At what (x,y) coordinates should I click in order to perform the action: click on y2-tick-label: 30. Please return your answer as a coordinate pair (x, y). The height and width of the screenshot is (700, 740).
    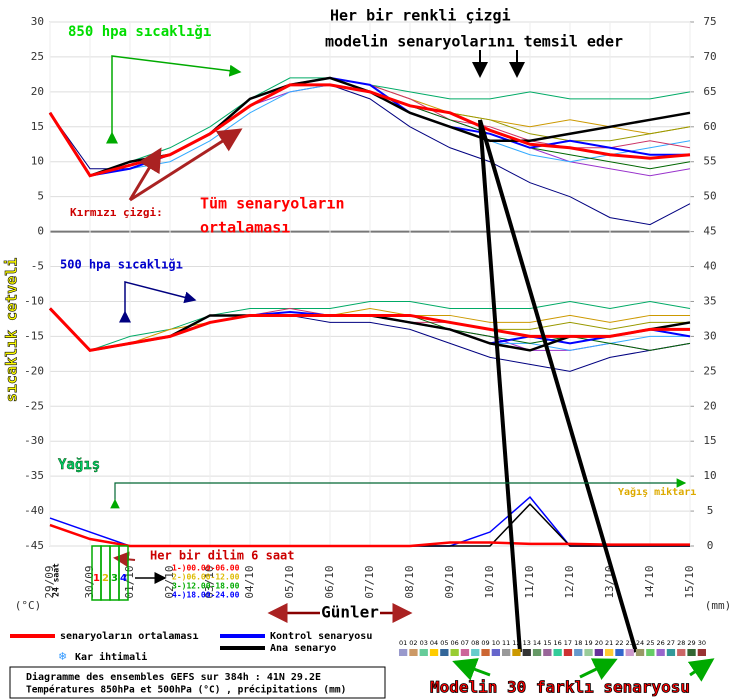
    Looking at the image, I should click on (709, 335).